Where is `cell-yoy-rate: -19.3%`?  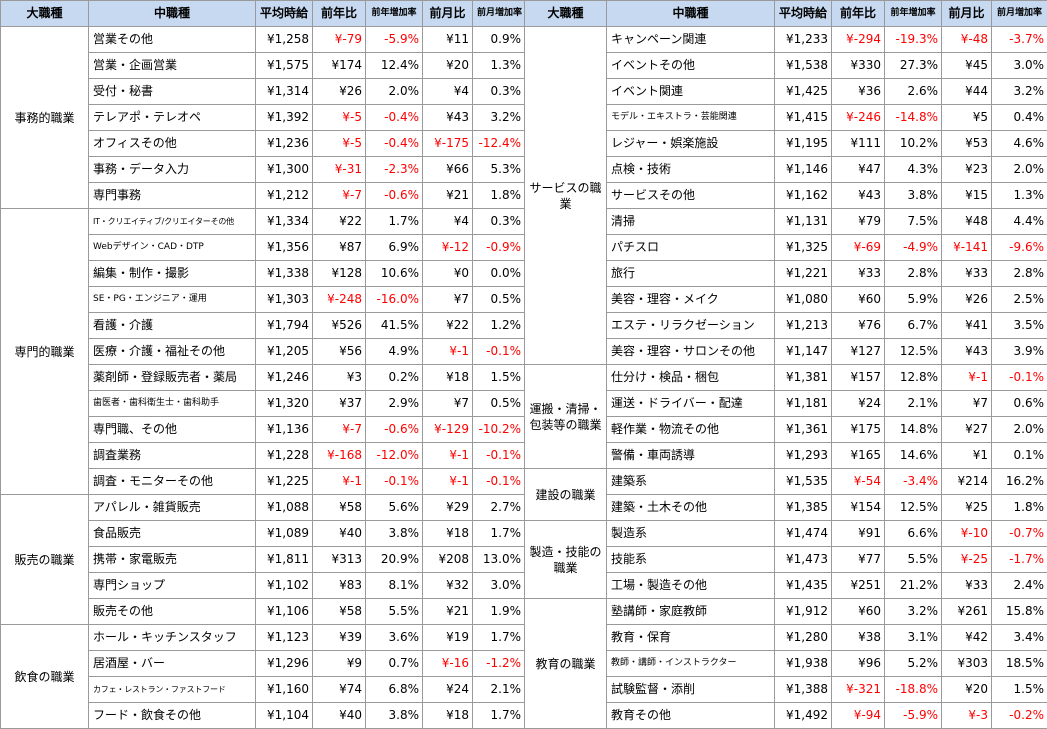 cell-yoy-rate: -19.3% is located at coordinates (913, 40).